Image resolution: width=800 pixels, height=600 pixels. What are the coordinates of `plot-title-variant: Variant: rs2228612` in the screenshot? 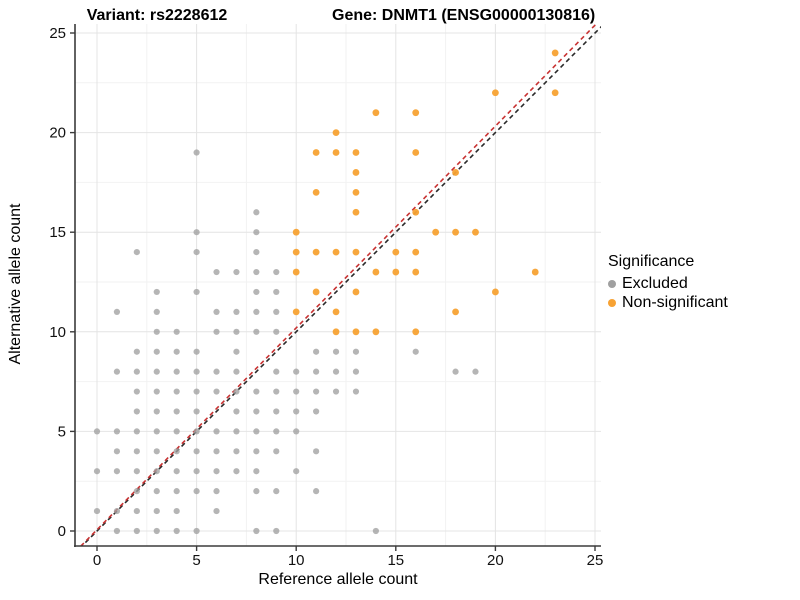 It's located at (157, 15).